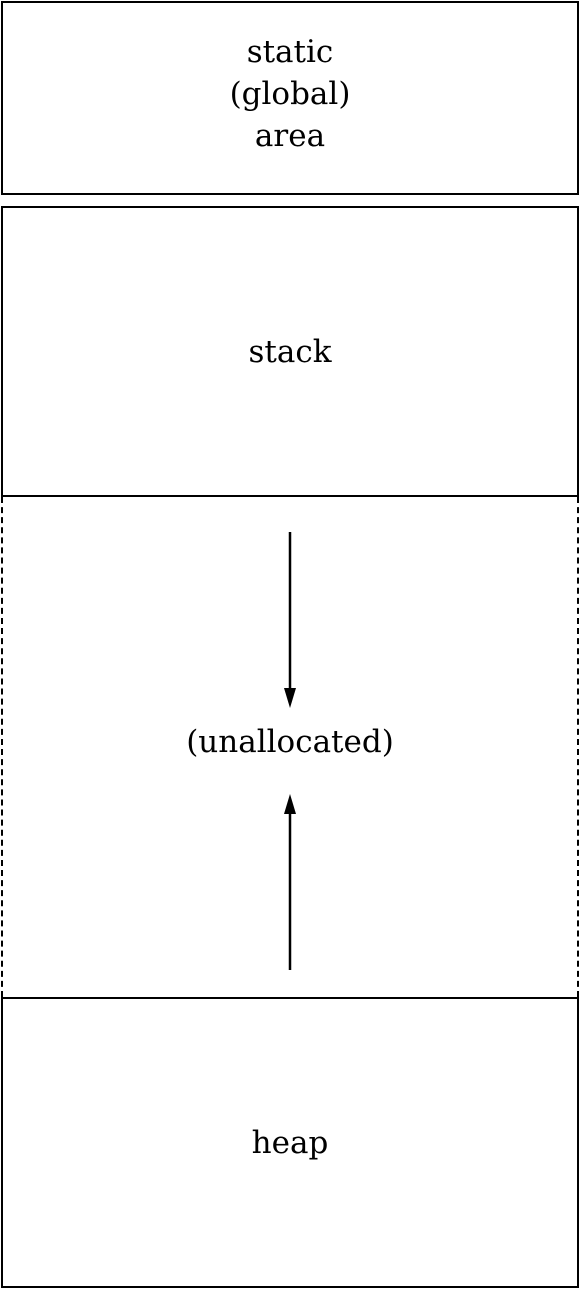 The width and height of the screenshot is (580, 1290). What do you see at coordinates (290, 620) in the screenshot?
I see `stack-growth-down-arrow` at bounding box center [290, 620].